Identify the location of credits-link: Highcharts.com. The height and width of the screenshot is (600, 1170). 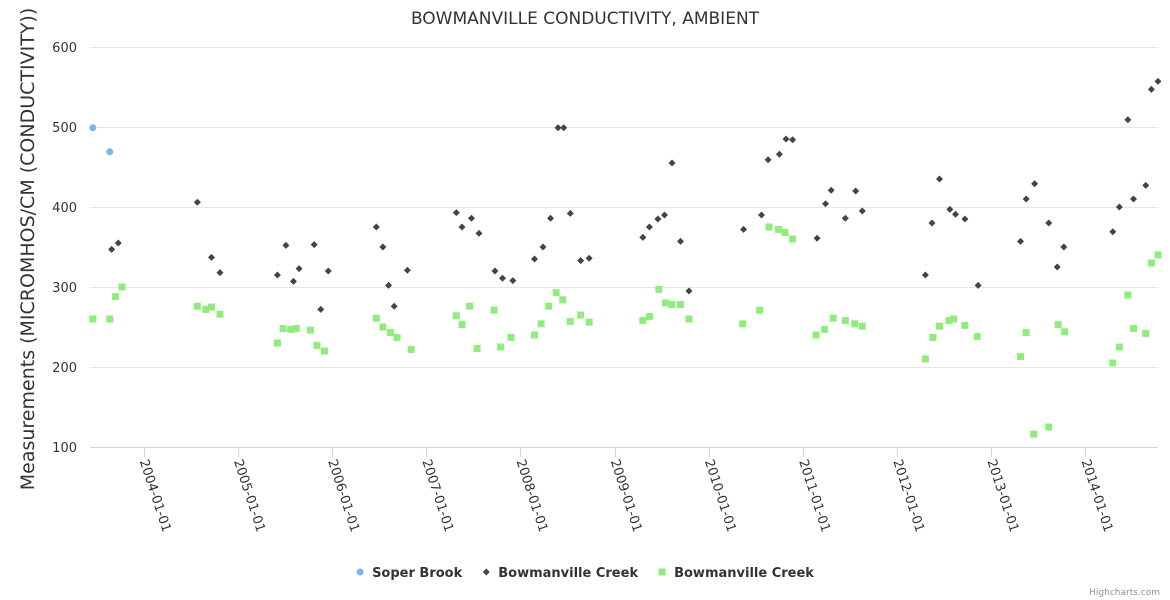
(1124, 593).